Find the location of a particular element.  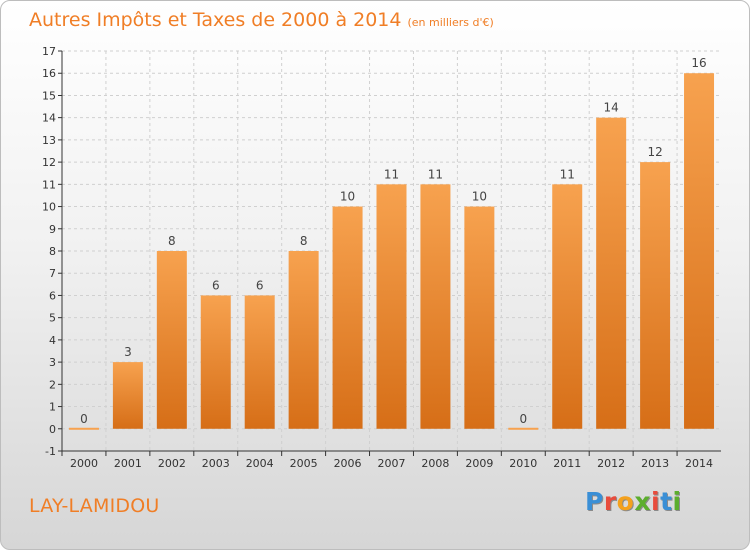

x-tick-label: 2009 is located at coordinates (479, 463).